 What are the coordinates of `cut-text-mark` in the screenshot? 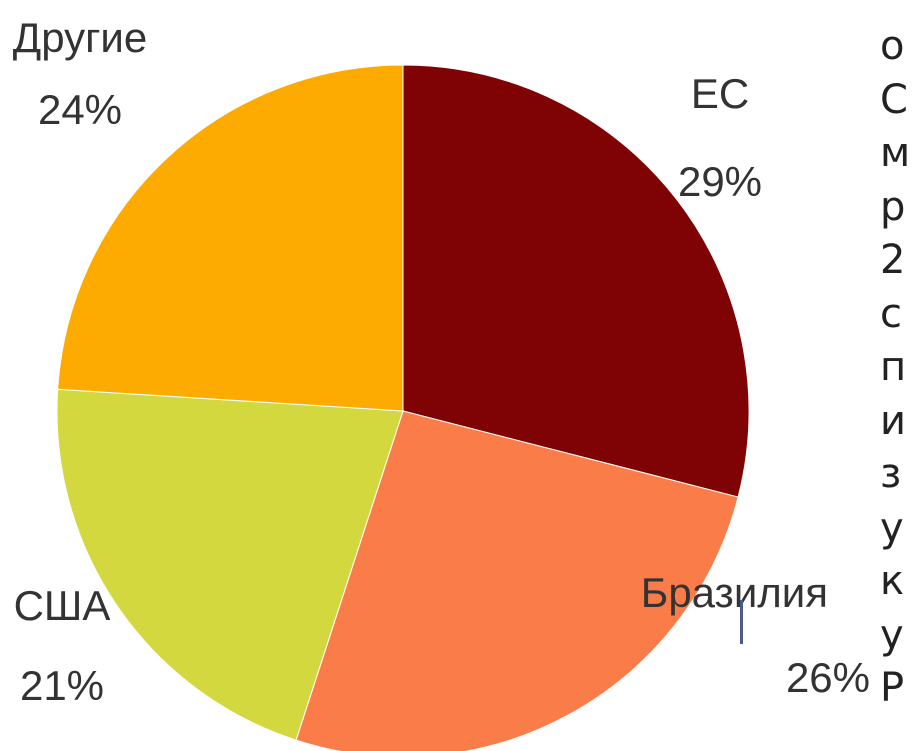 It's located at (741, 622).